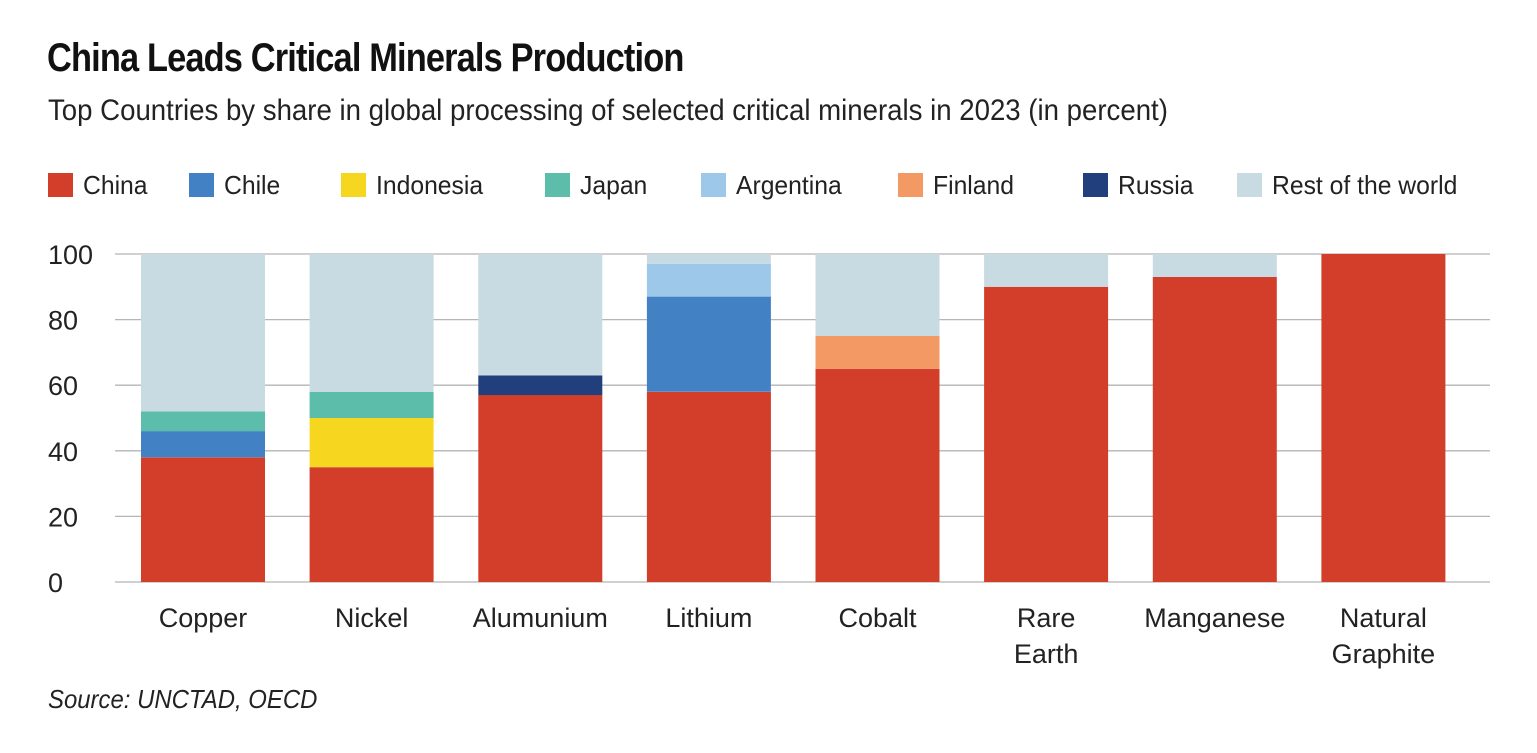 This screenshot has width=1537, height=753. I want to click on x-tick-label: Rare Earth, so click(1046, 636).